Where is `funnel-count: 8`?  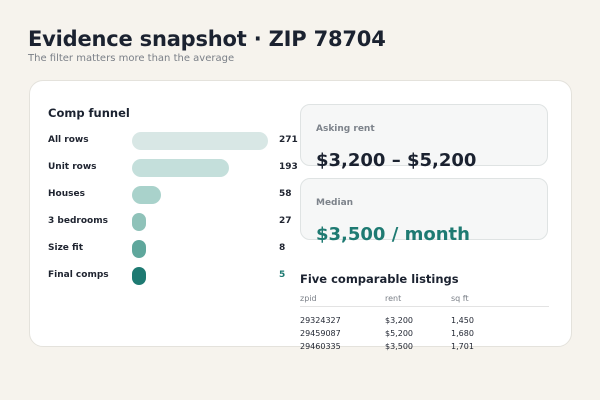
funnel-count: 8 is located at coordinates (282, 248).